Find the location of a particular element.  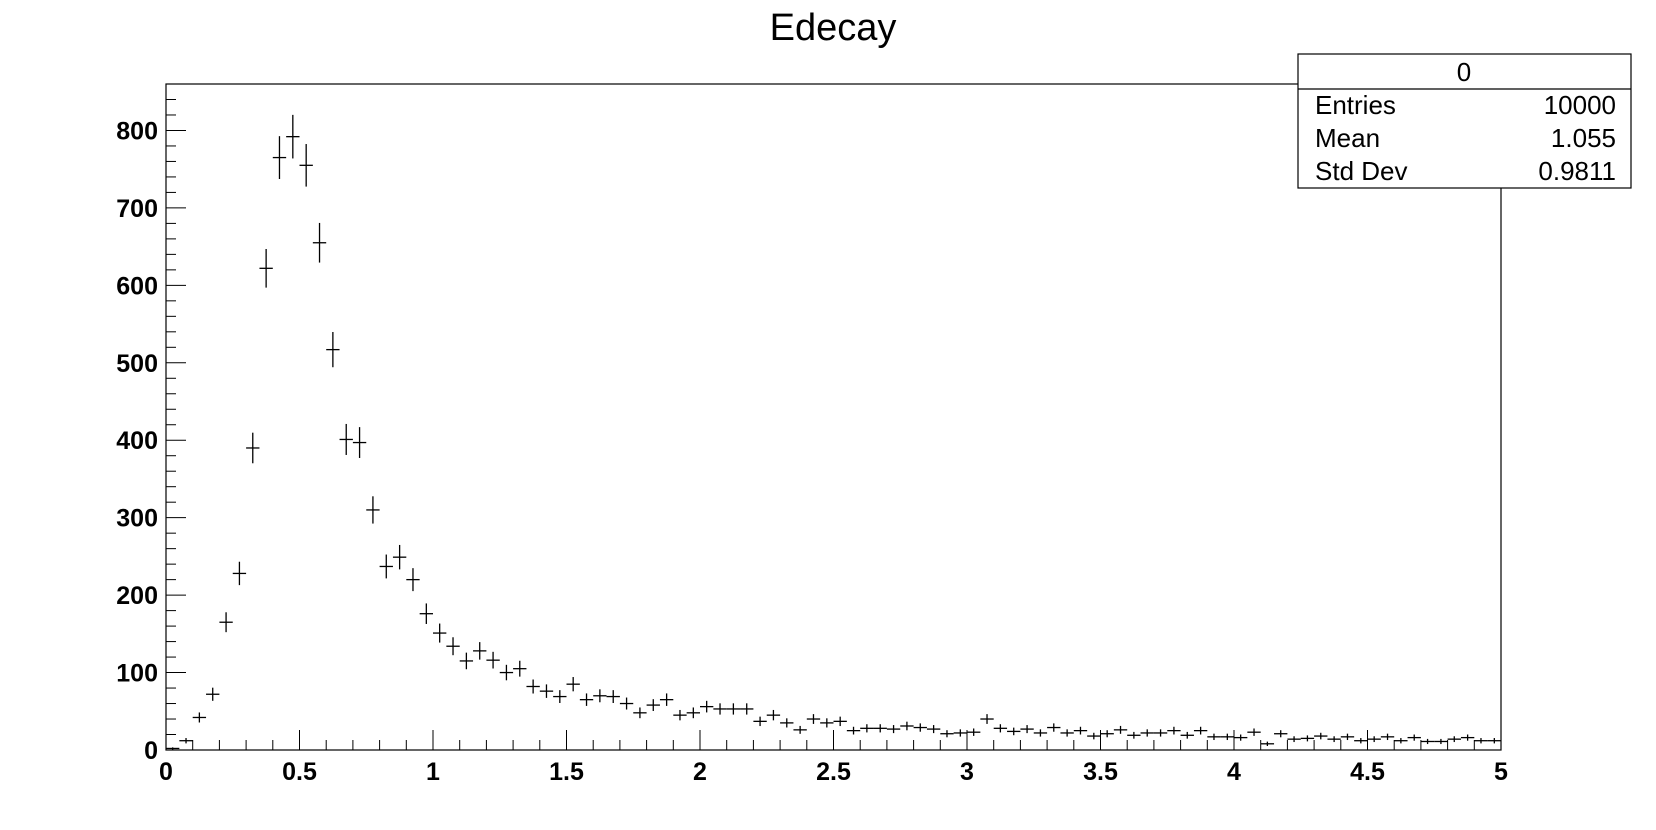

x-tick-labels: 0 0.5 1 1.5 2 2.5 3 3.5 4 4.5 5 is located at coordinates (833, 772).